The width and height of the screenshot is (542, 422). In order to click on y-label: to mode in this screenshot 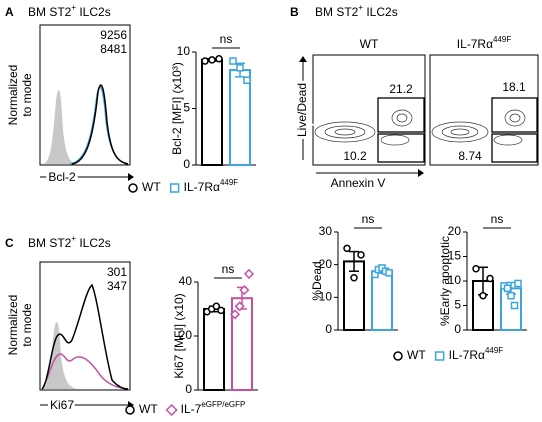, I will do `click(27, 95)`.